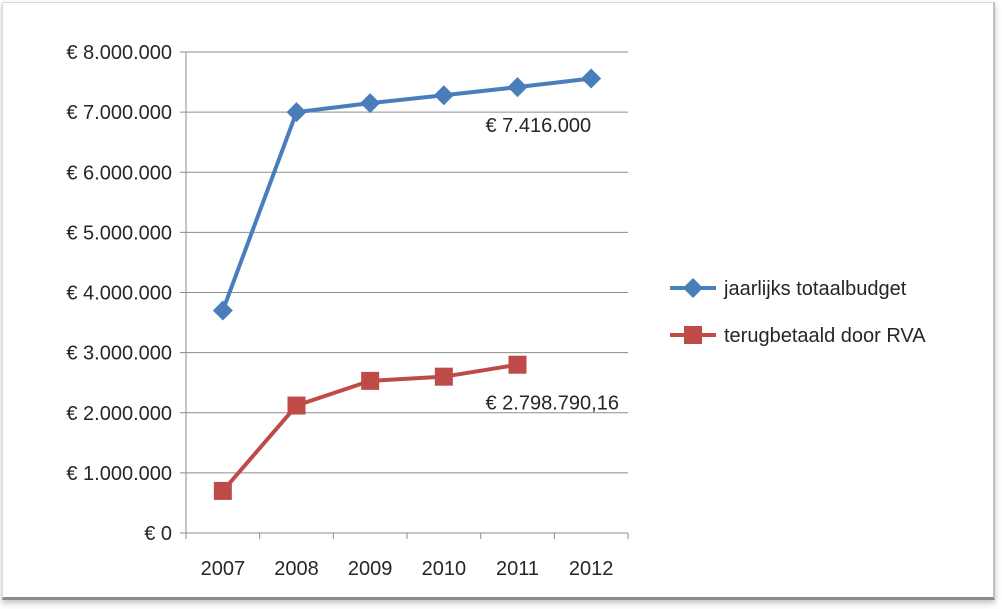 The image size is (1002, 609). I want to click on data-label: € 7.416.000, so click(539, 126).